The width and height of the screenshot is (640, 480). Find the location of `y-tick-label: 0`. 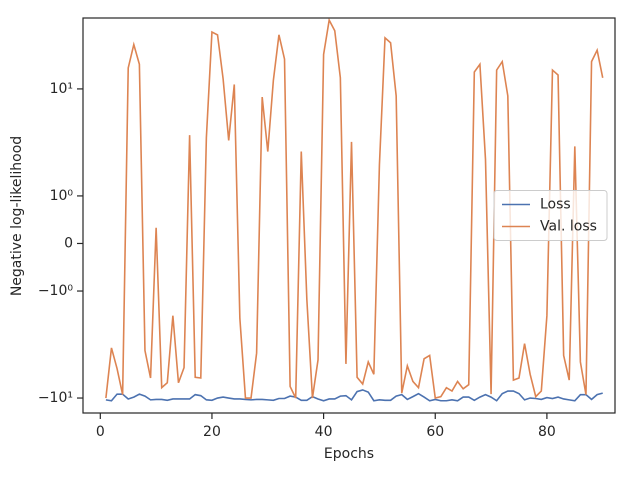

y-tick-label: 0 is located at coordinates (68, 243).